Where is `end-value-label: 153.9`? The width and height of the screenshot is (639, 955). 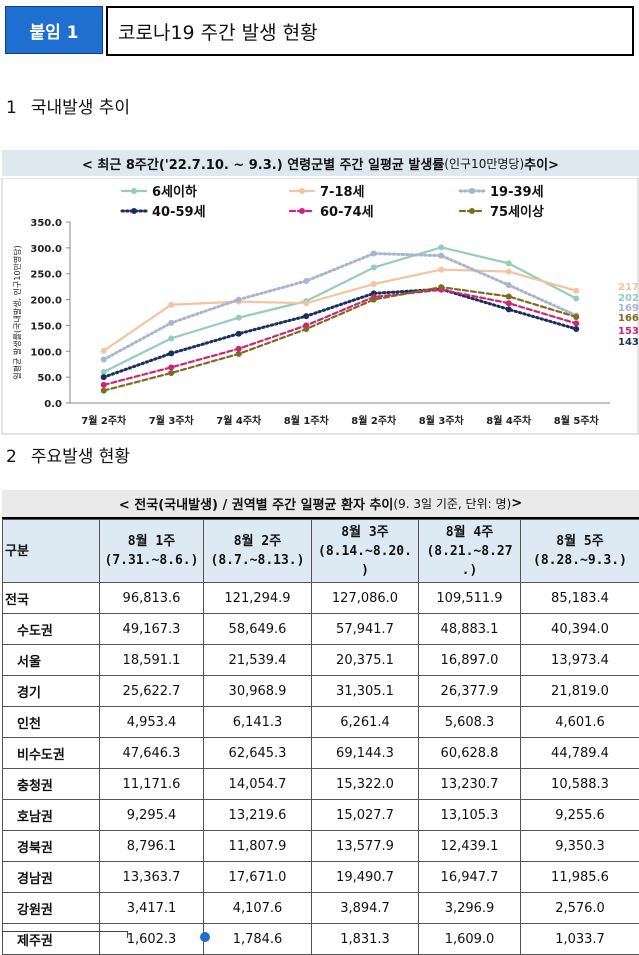 end-value-label: 153.9 is located at coordinates (628, 331).